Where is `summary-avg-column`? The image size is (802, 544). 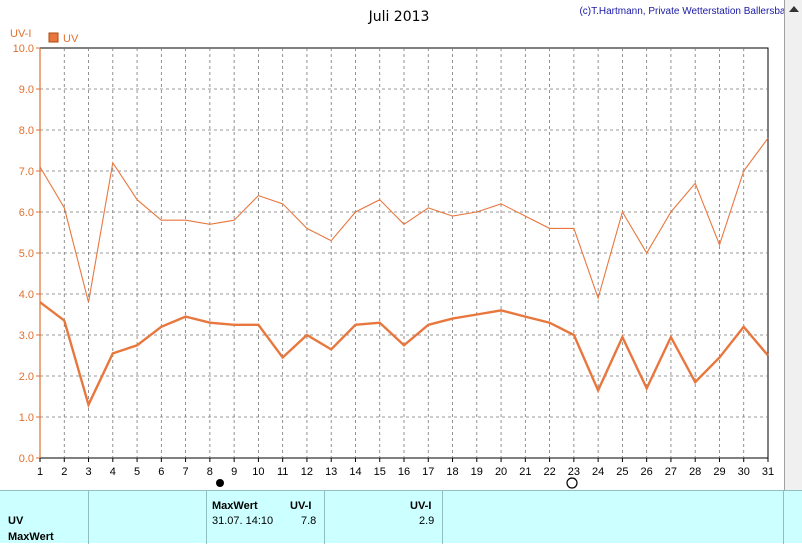 summary-avg-column is located at coordinates (384, 517).